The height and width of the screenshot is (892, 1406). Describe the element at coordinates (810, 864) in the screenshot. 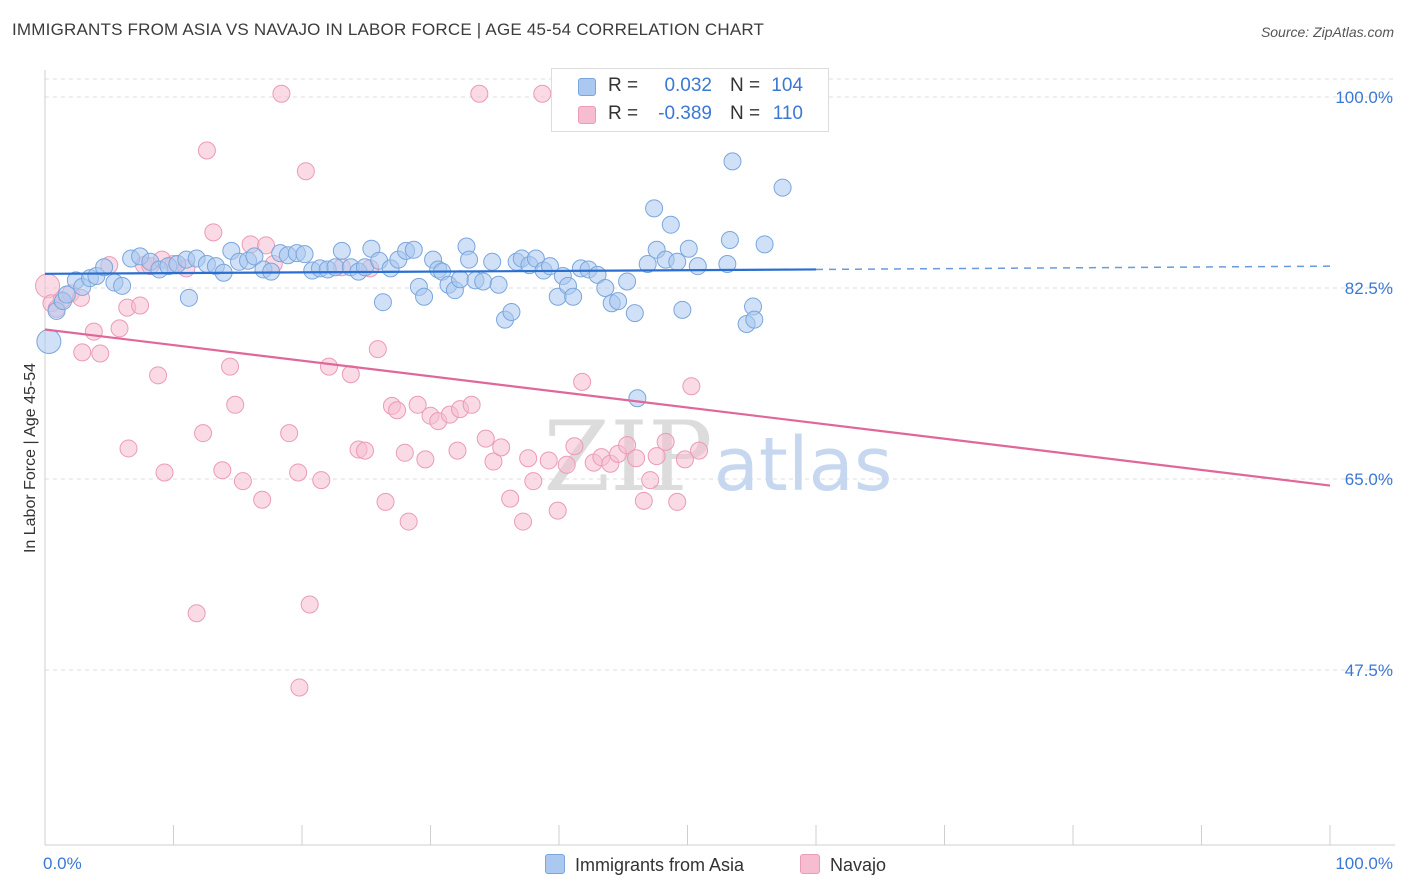

I see `legend-navajo-swatch` at that location.